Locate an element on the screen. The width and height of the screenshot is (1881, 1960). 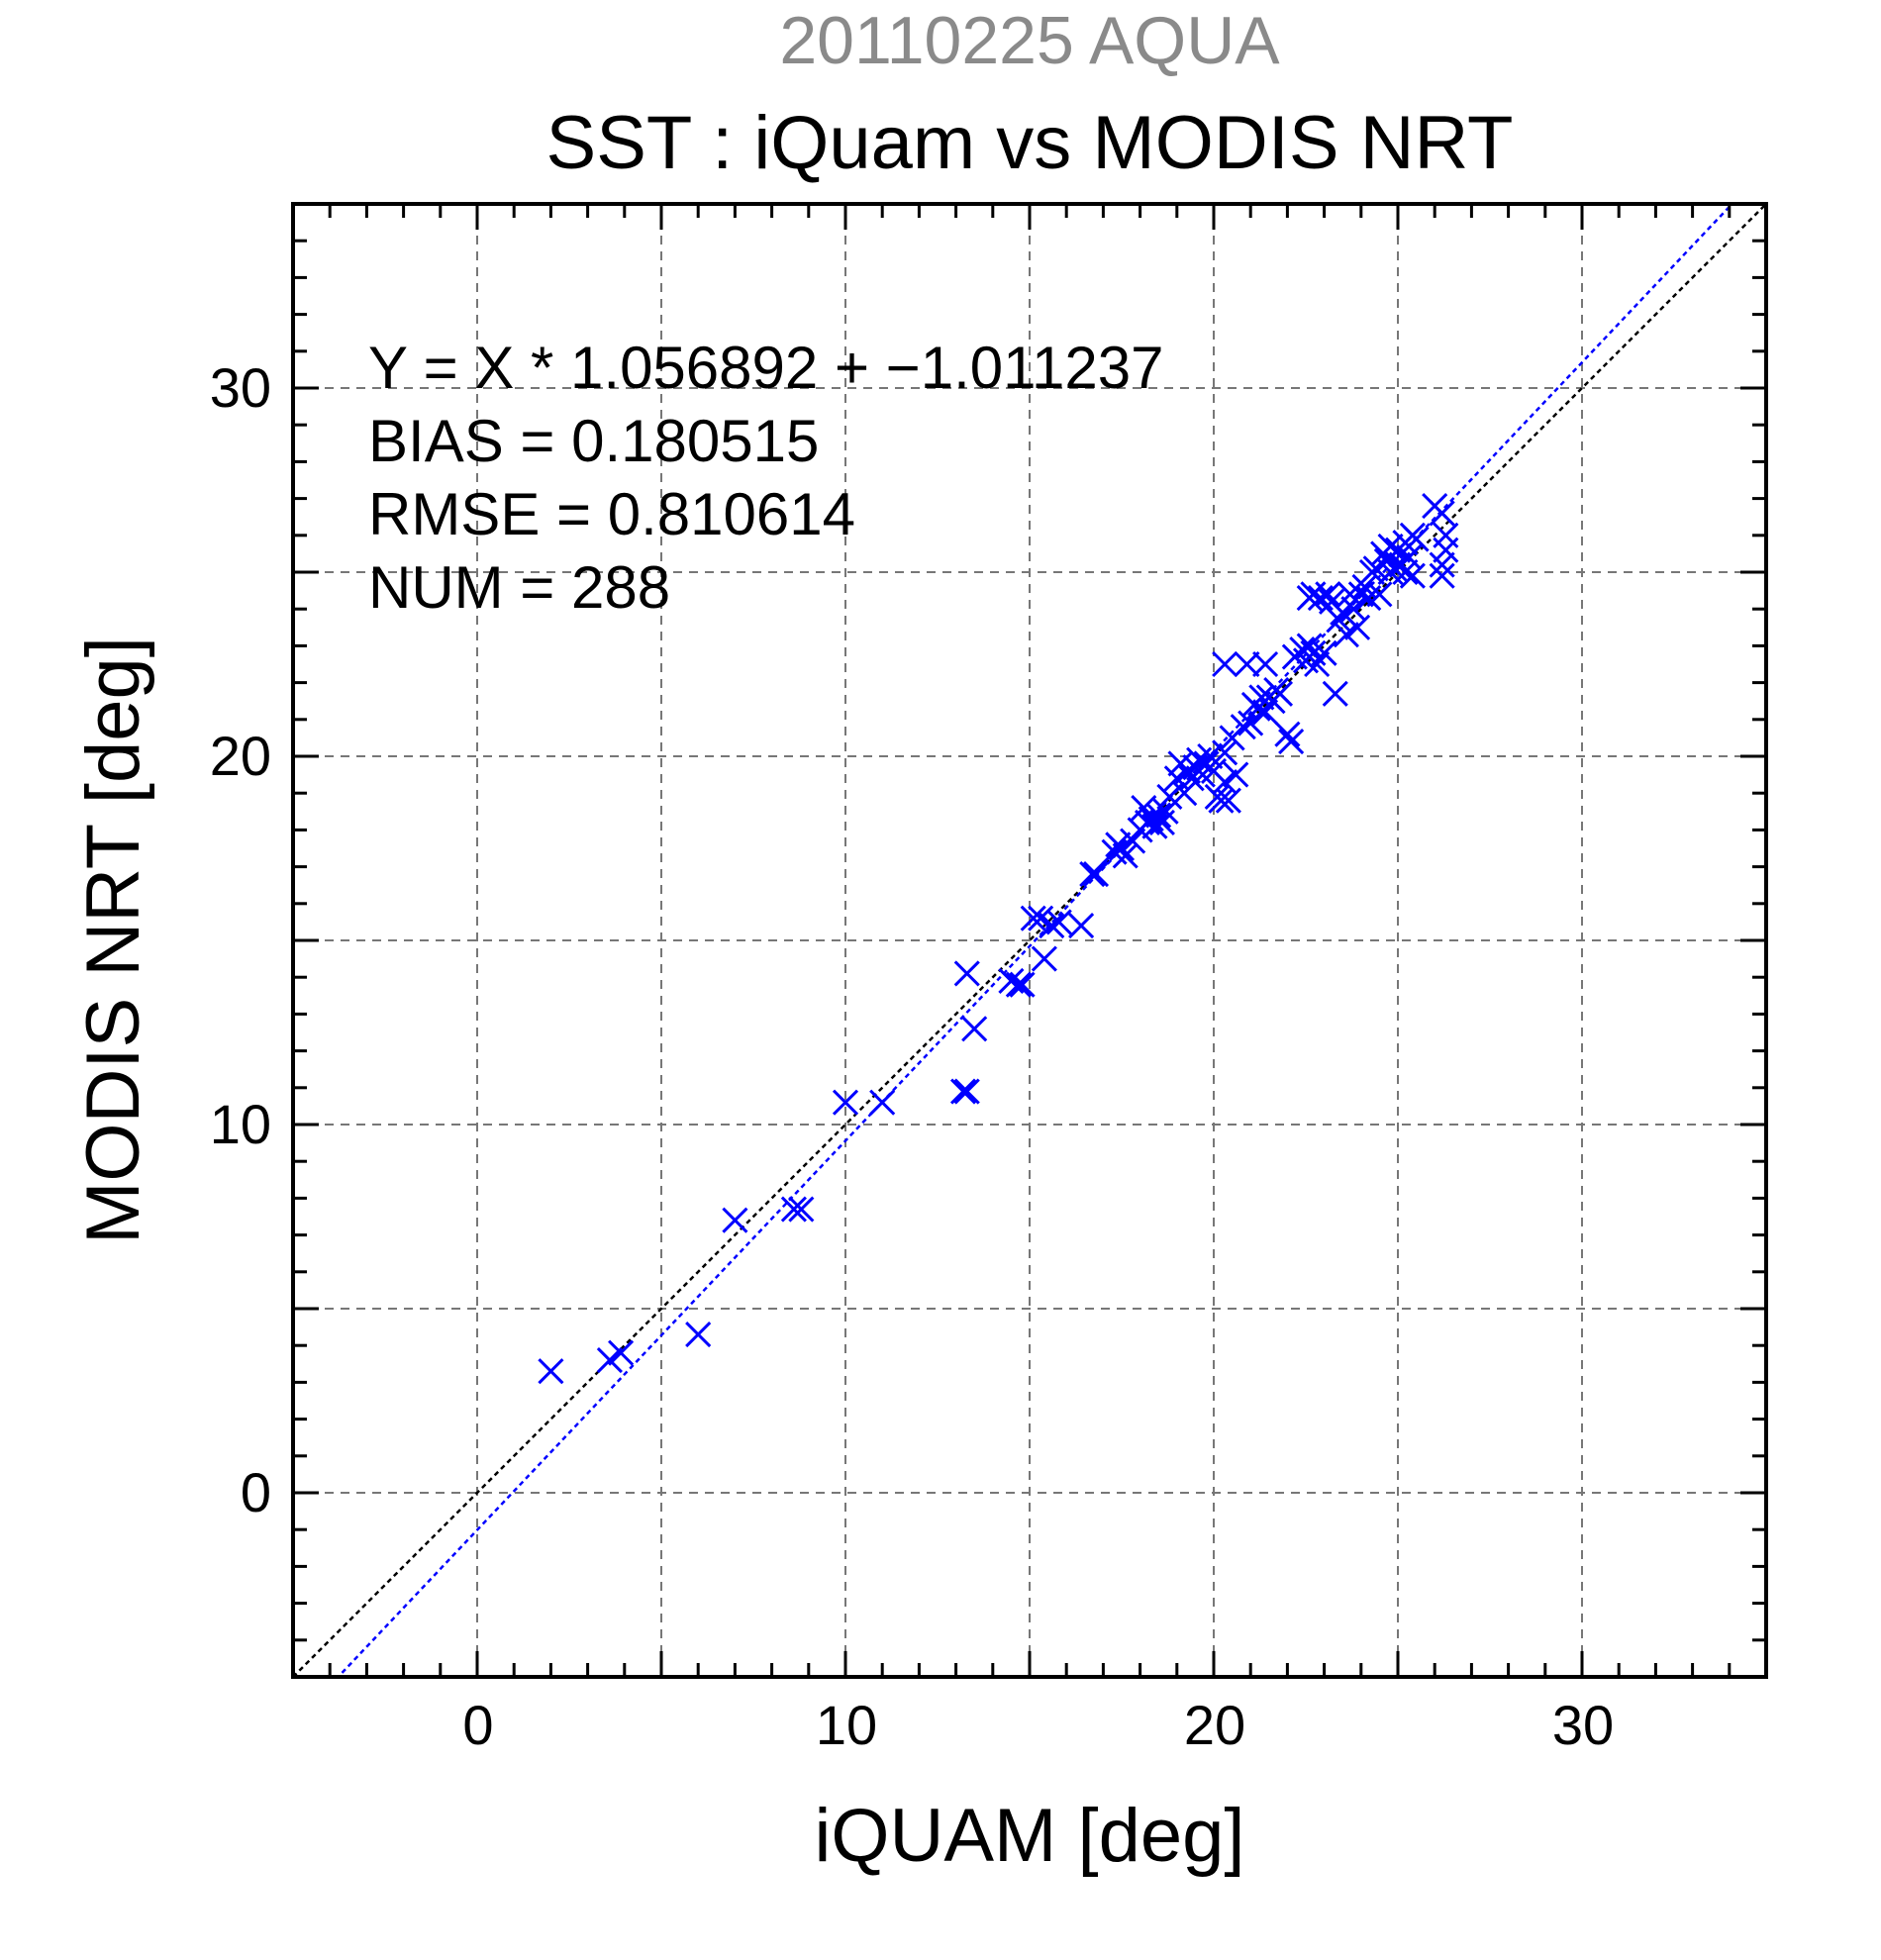
bias-value: BIAS = 0.180515 is located at coordinates (593, 441).